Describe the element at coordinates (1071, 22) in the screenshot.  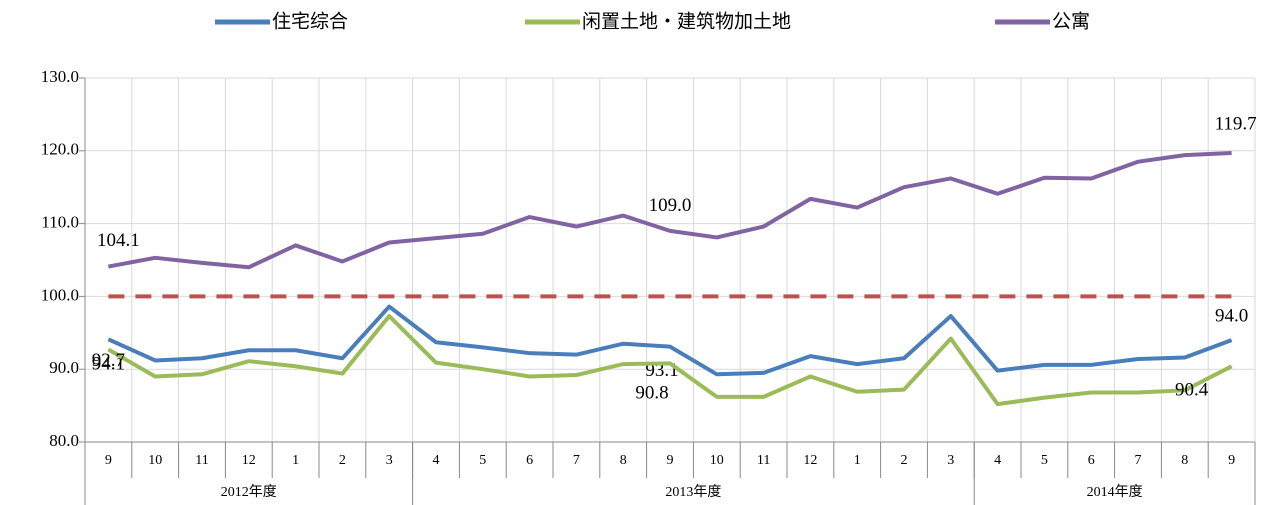
I see `legend-label: 公寓` at that location.